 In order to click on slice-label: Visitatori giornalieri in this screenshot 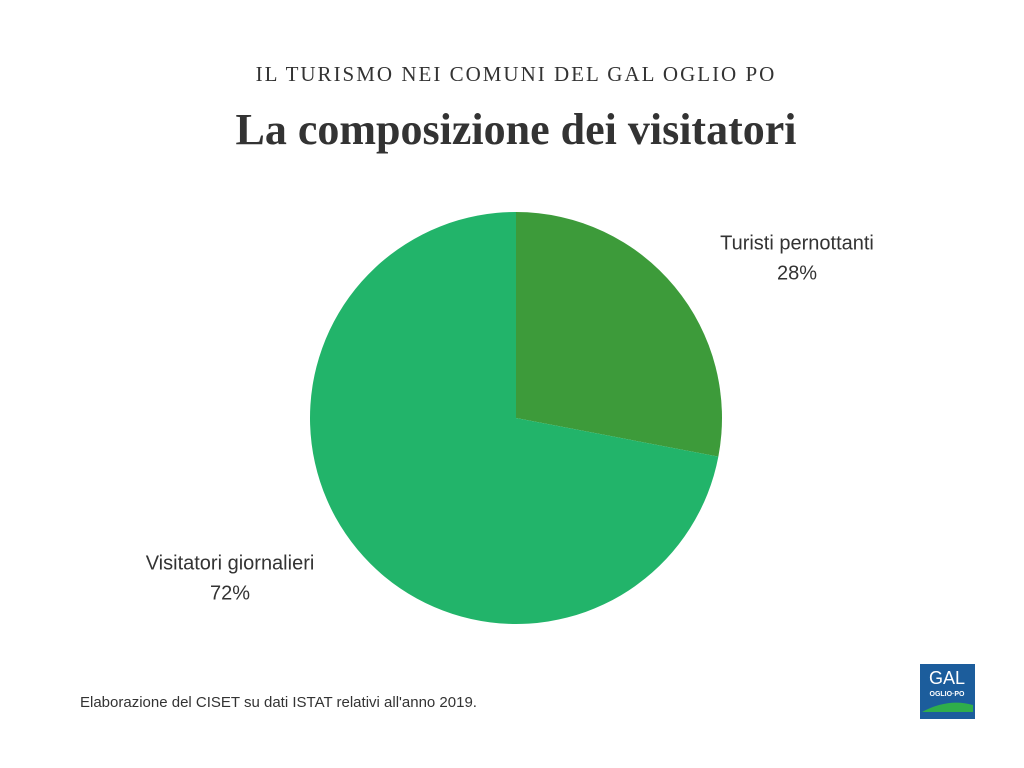, I will do `click(230, 563)`.